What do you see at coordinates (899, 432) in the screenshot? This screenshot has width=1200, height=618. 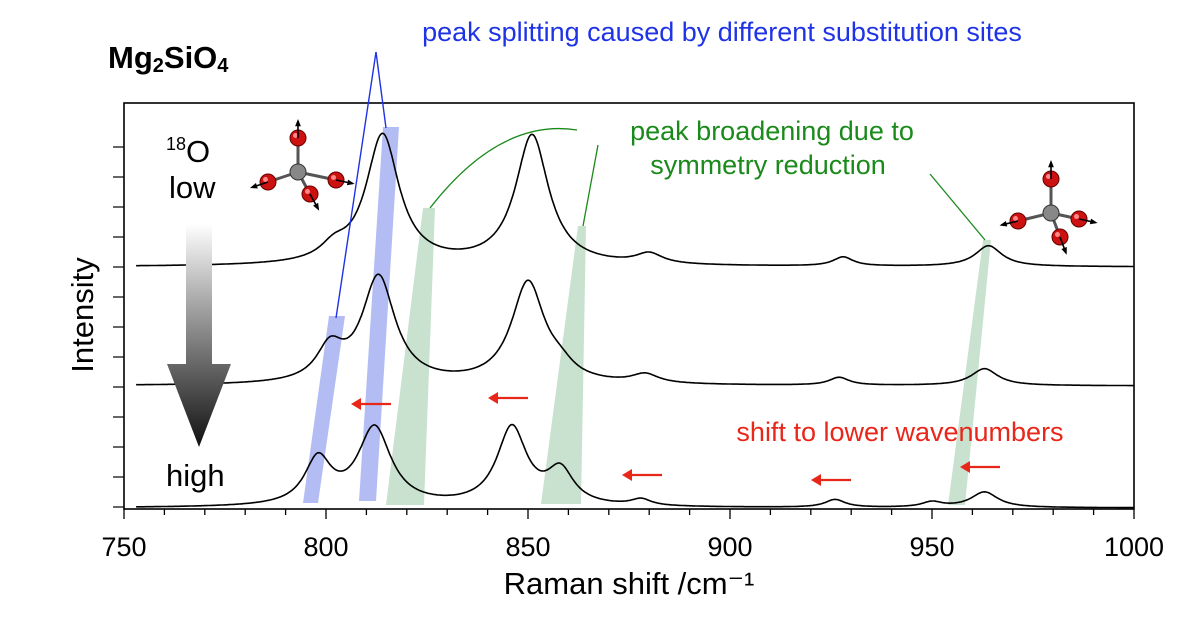 I see `shift-text: shift to lower wavenumbers` at bounding box center [899, 432].